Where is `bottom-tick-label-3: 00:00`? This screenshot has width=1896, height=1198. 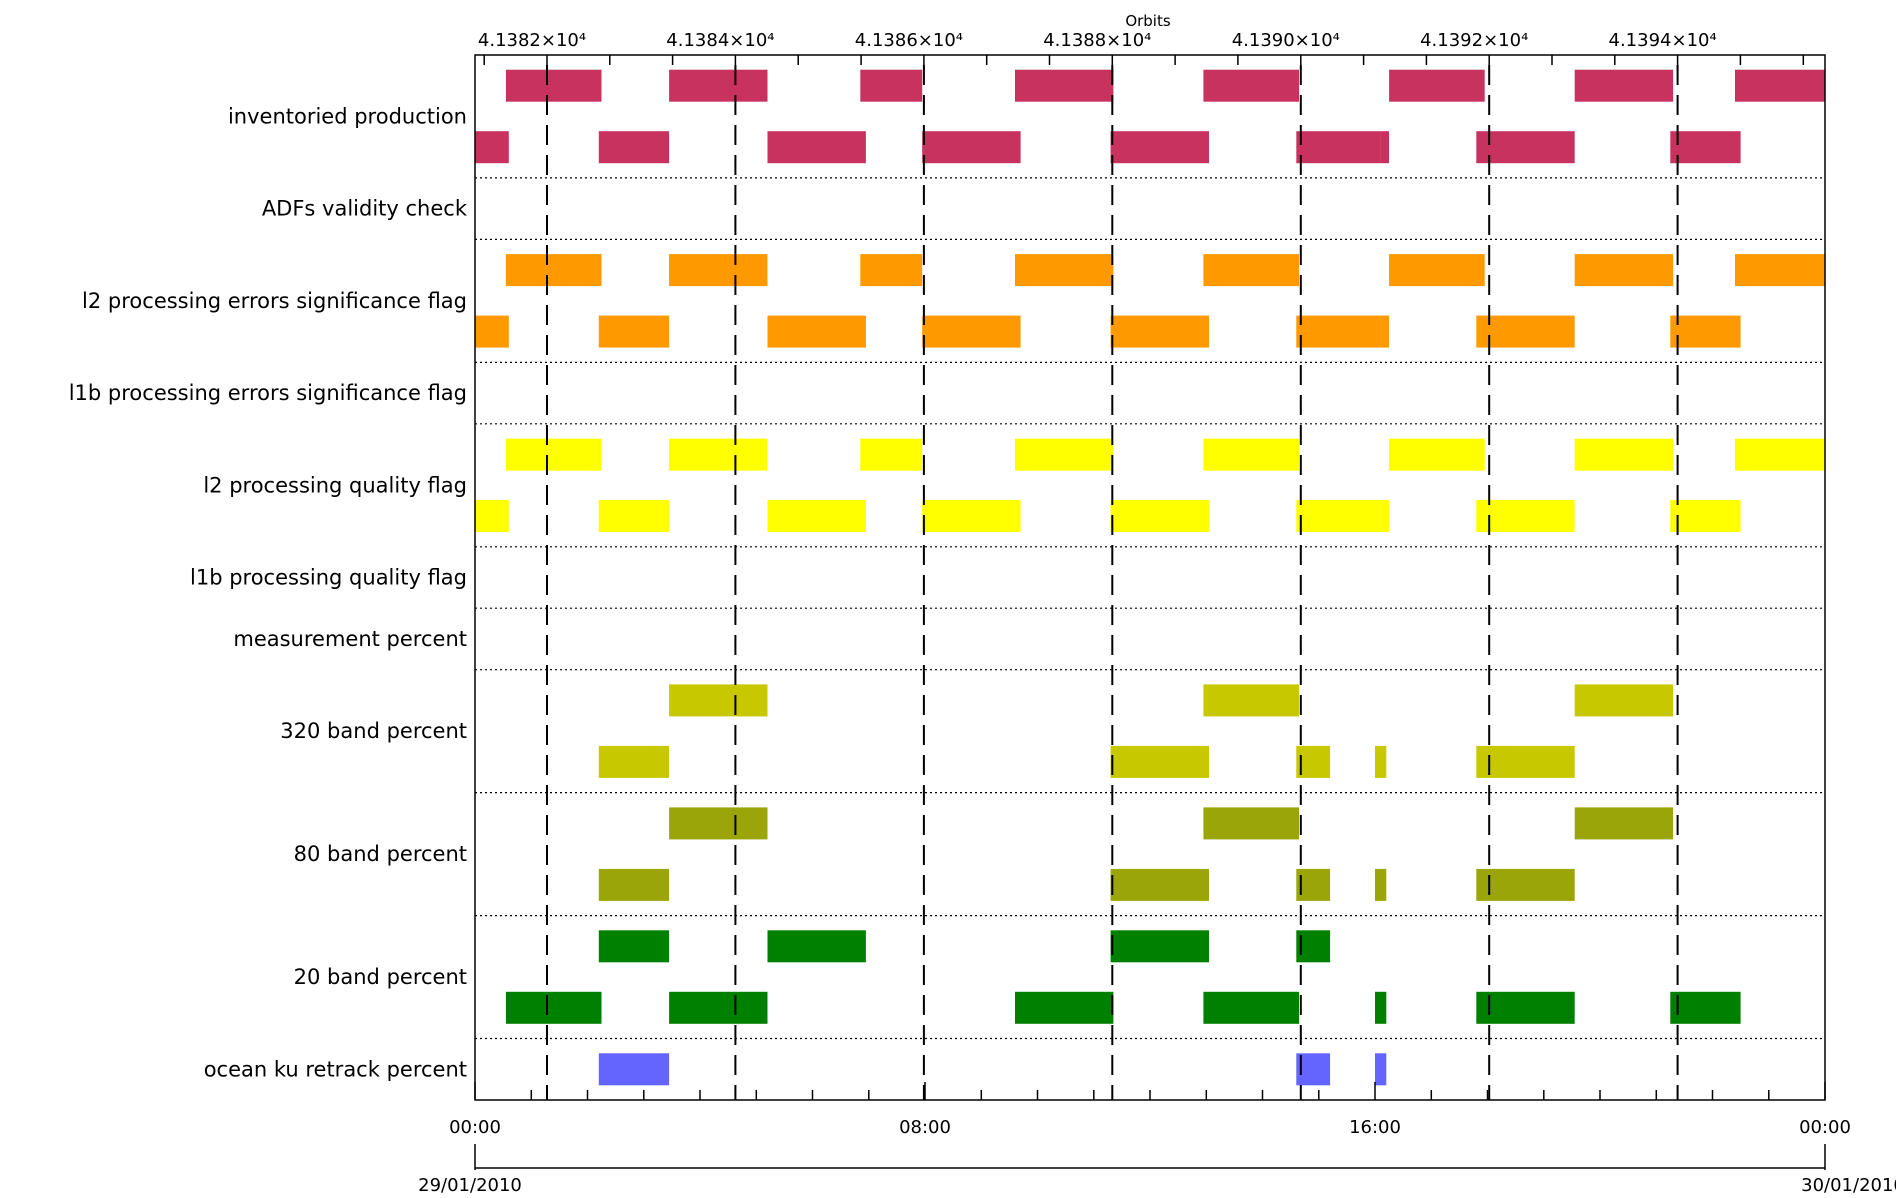 bottom-tick-label-3: 00:00 is located at coordinates (1825, 1127).